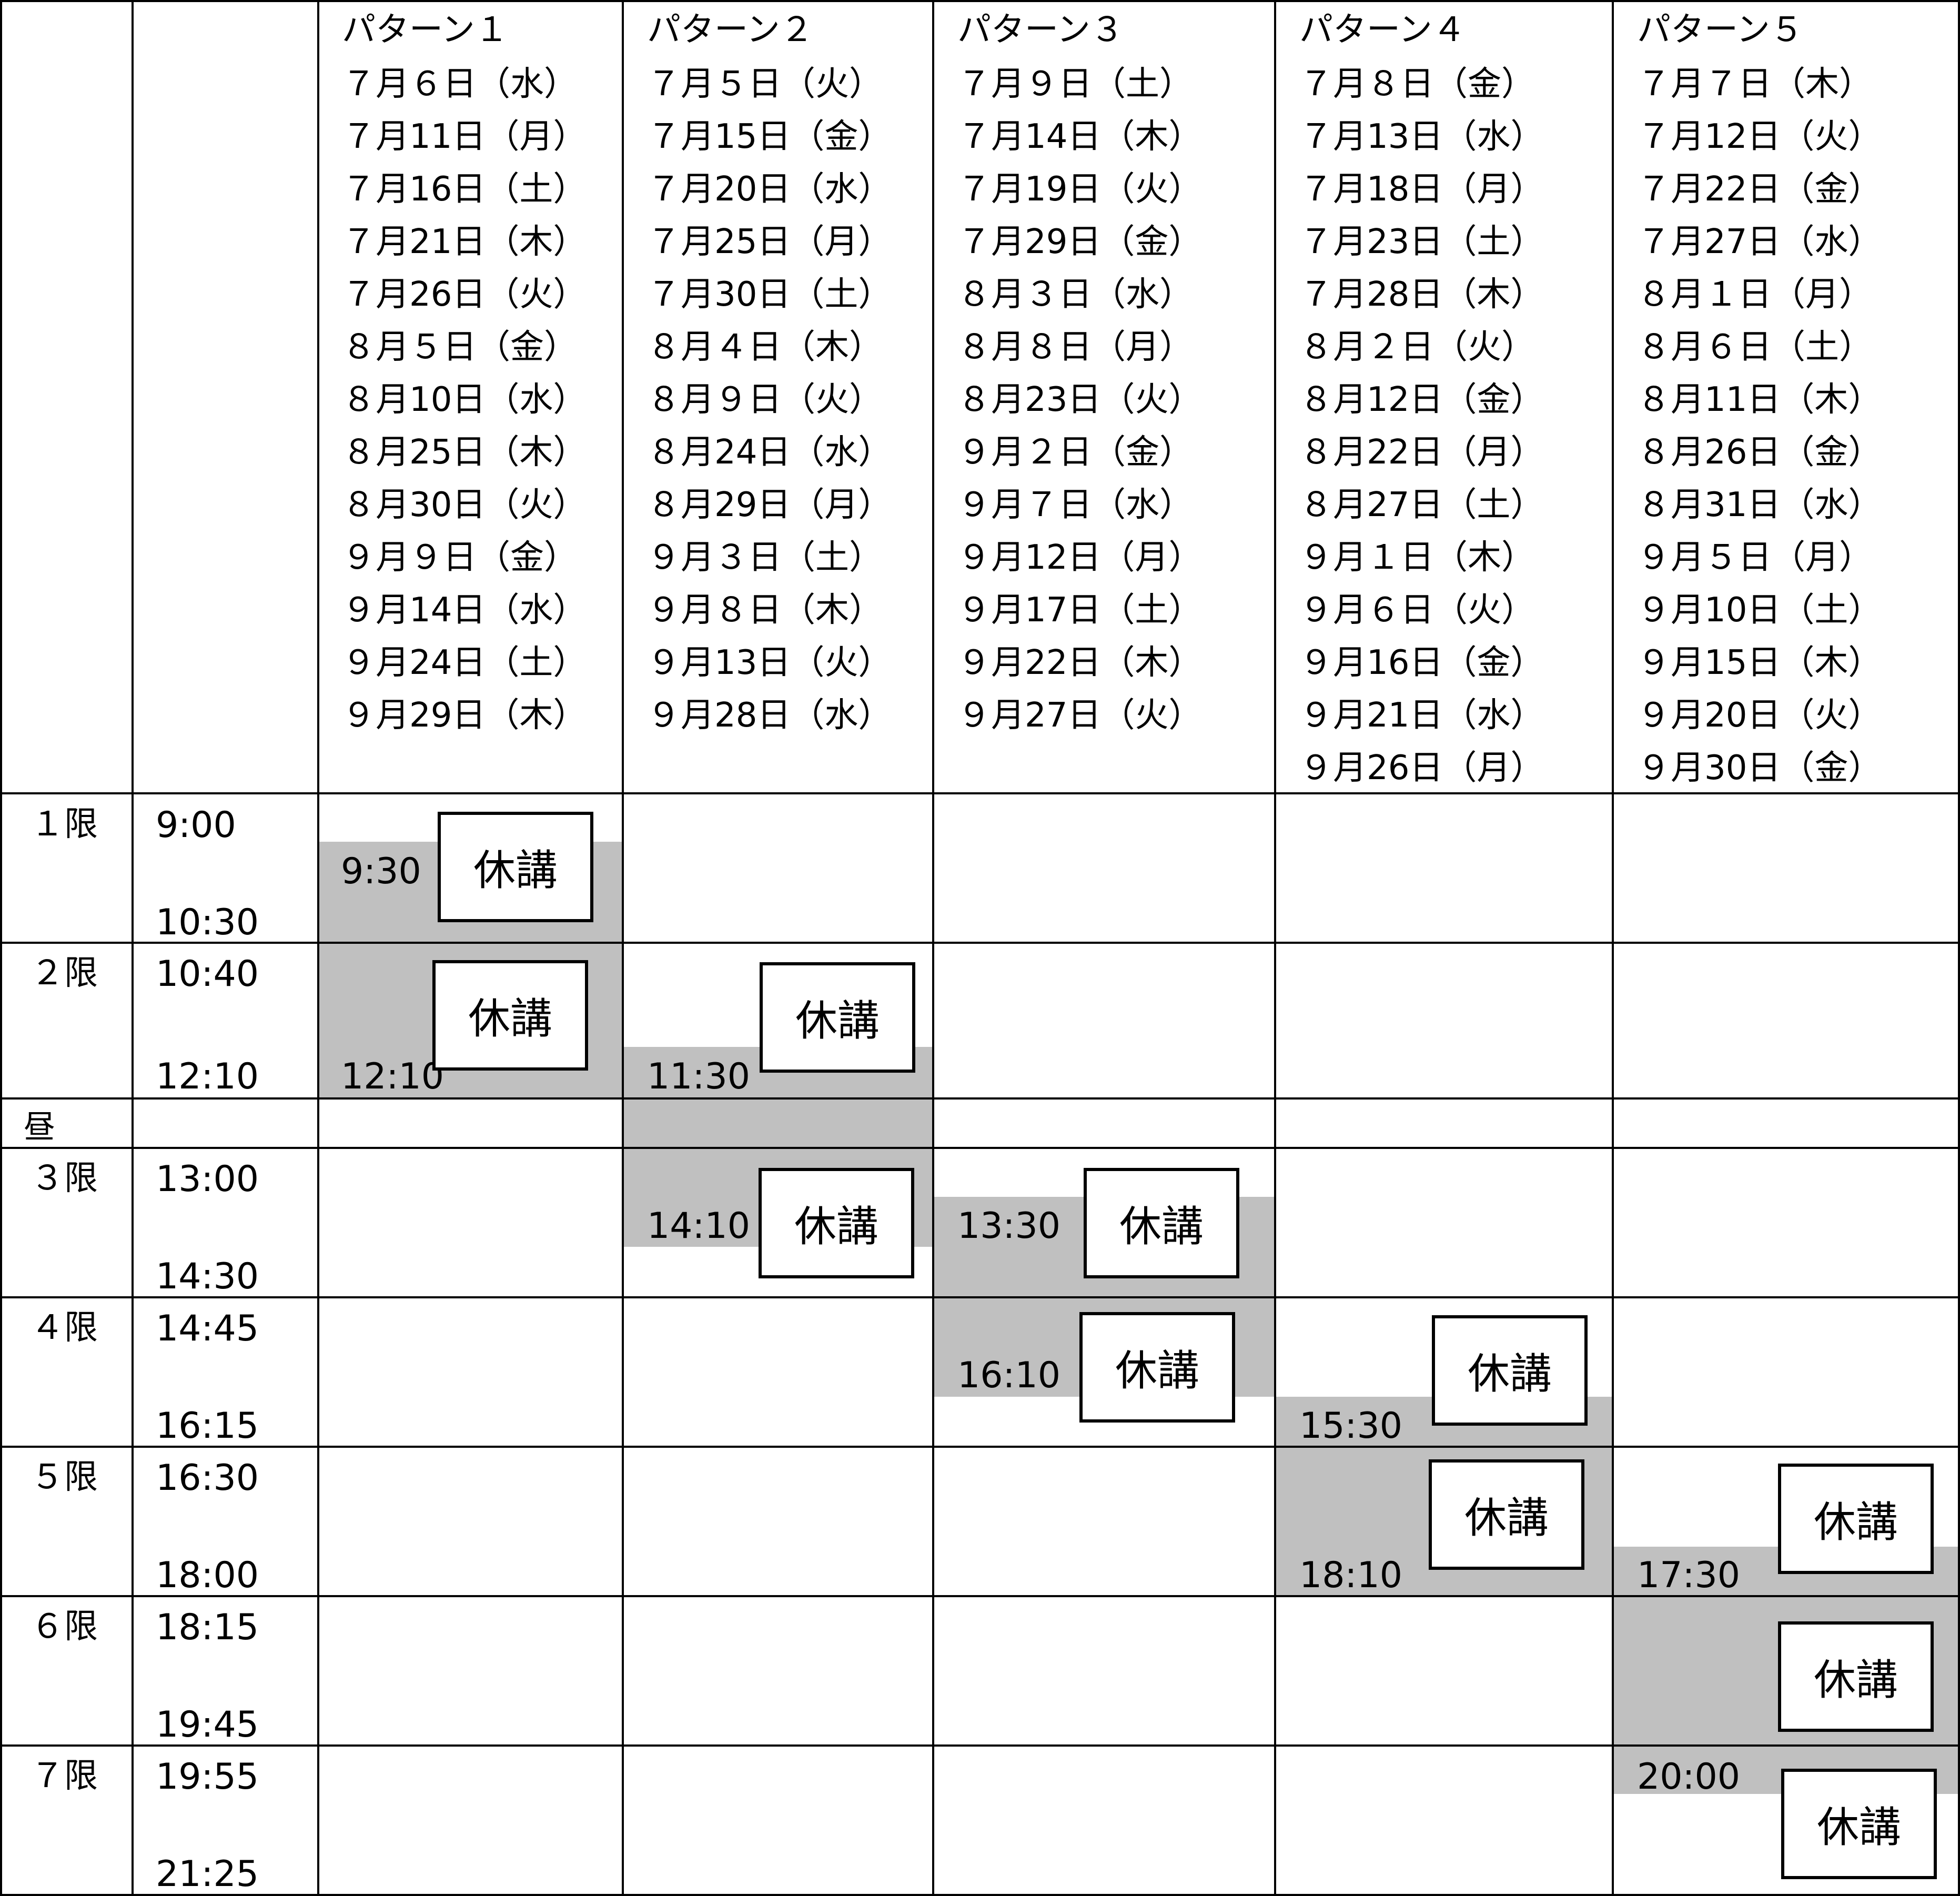  What do you see at coordinates (1075, 505) in the screenshot?
I see `schedule-date: ９月７日（水）` at bounding box center [1075, 505].